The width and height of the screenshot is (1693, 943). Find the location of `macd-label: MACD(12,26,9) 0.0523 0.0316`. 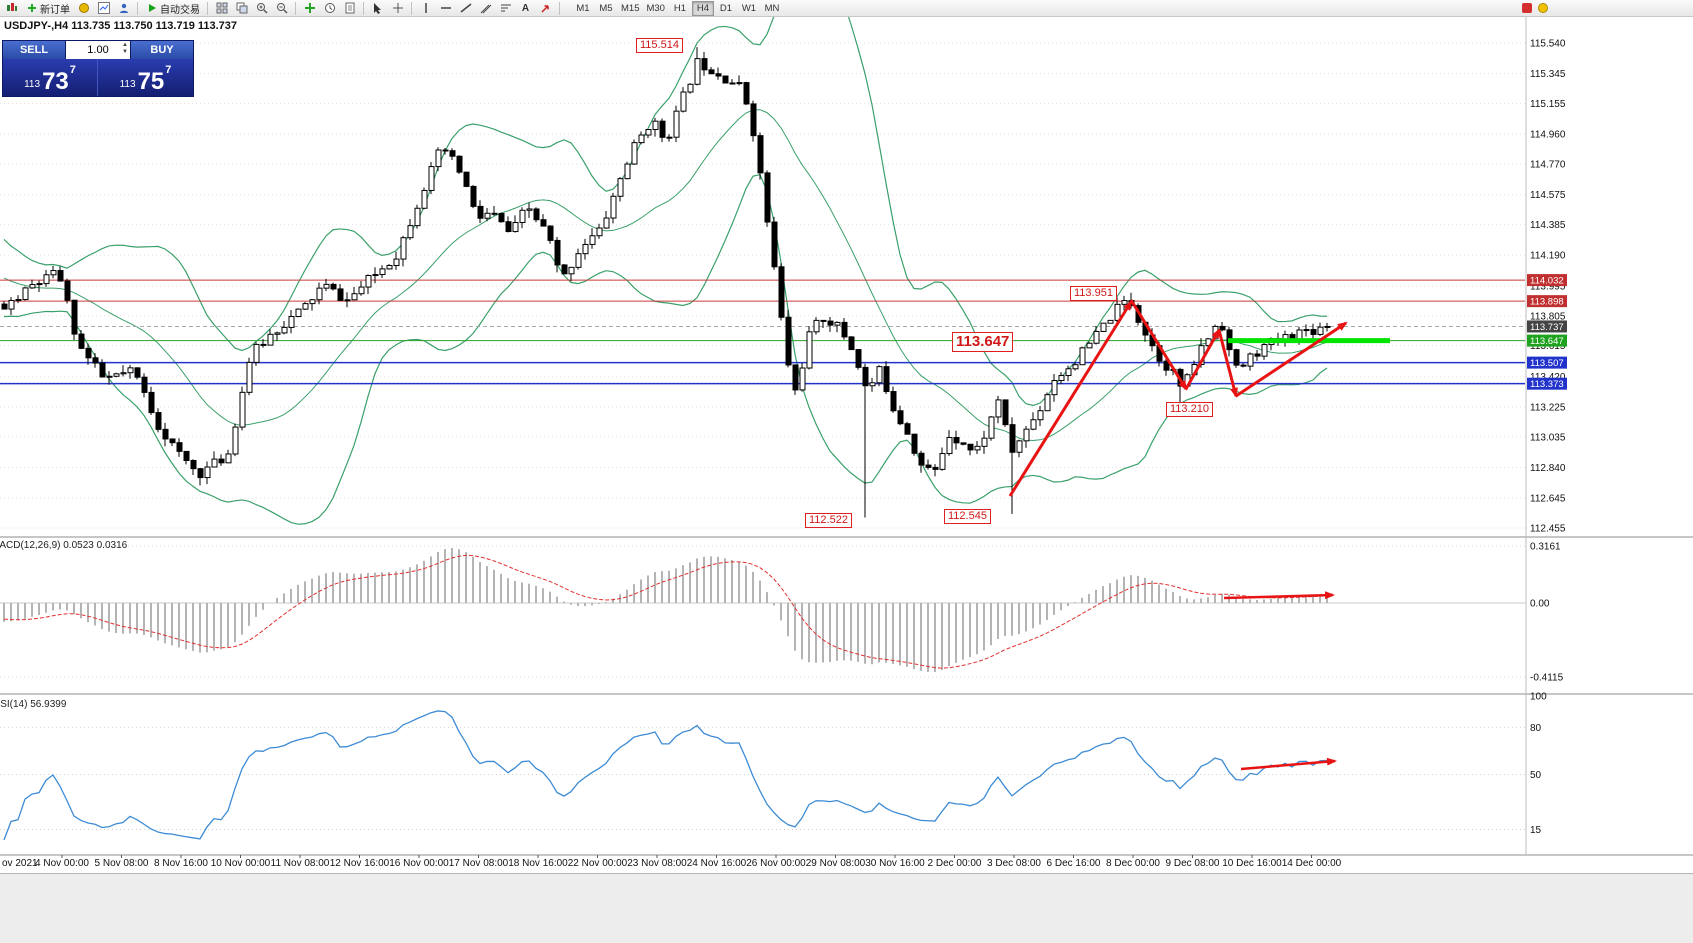

macd-label: MACD(12,26,9) 0.0523 0.0316 is located at coordinates (64, 545).